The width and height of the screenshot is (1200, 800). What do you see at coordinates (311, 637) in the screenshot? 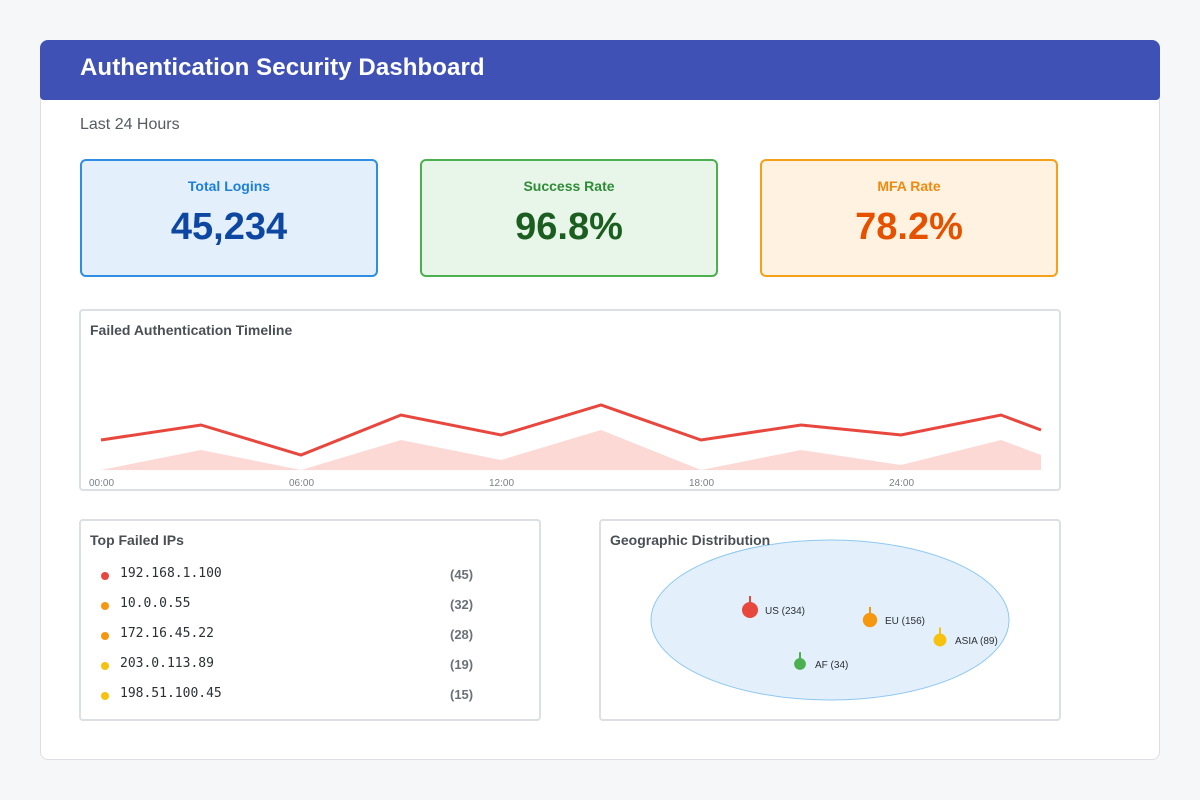
I see `failed-ip-row: 172.16.45.22 (28)` at bounding box center [311, 637].